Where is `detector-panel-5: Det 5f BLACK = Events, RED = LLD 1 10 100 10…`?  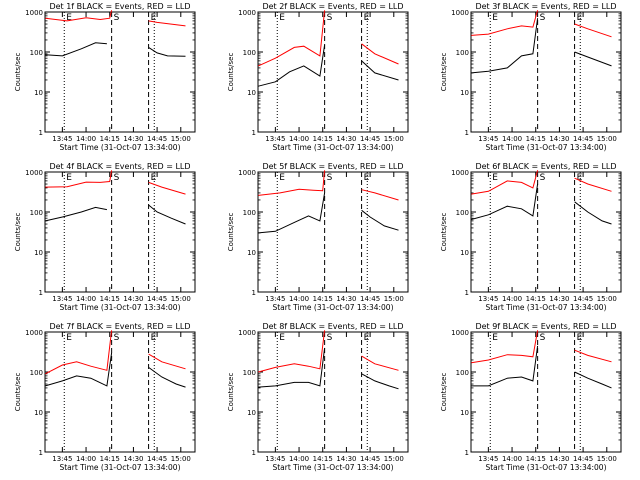
detector-panel-5: Det 5f BLACK = Events, RED = LLD 1 10 100 10… is located at coordinates (319, 240).